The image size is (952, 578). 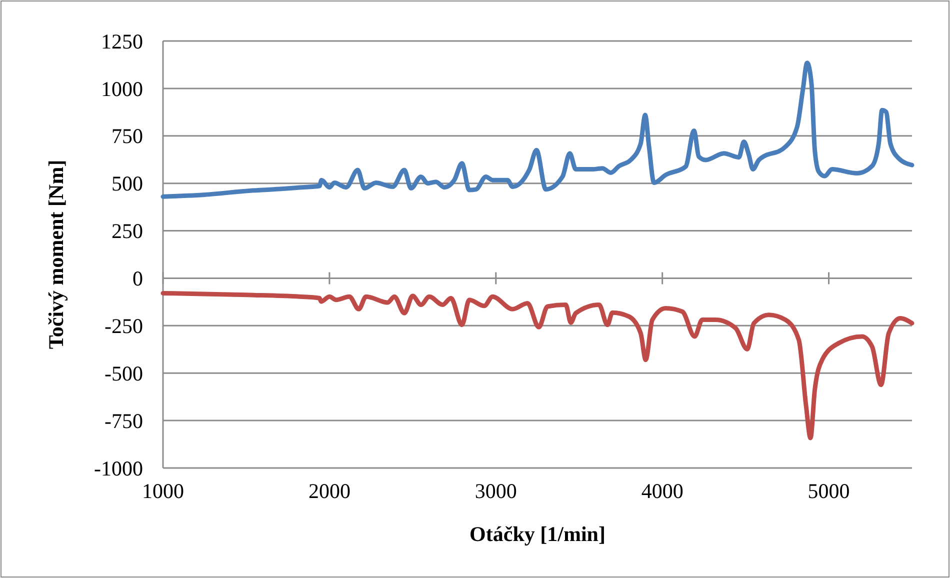 What do you see at coordinates (137, 278) in the screenshot?
I see `y-tick-label: 0` at bounding box center [137, 278].